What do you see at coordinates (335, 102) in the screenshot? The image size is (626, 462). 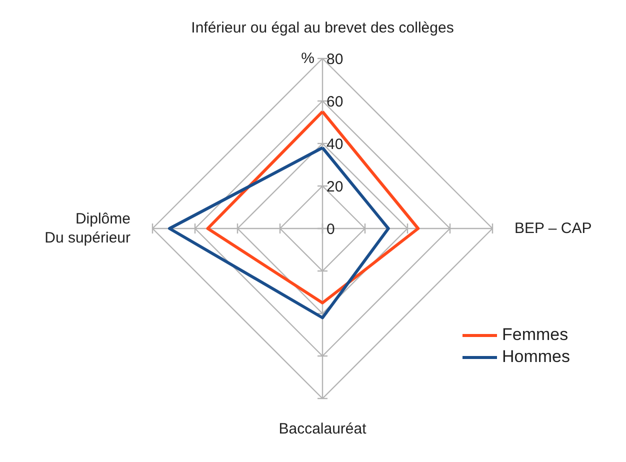 I see `y-tick-label: 60` at bounding box center [335, 102].